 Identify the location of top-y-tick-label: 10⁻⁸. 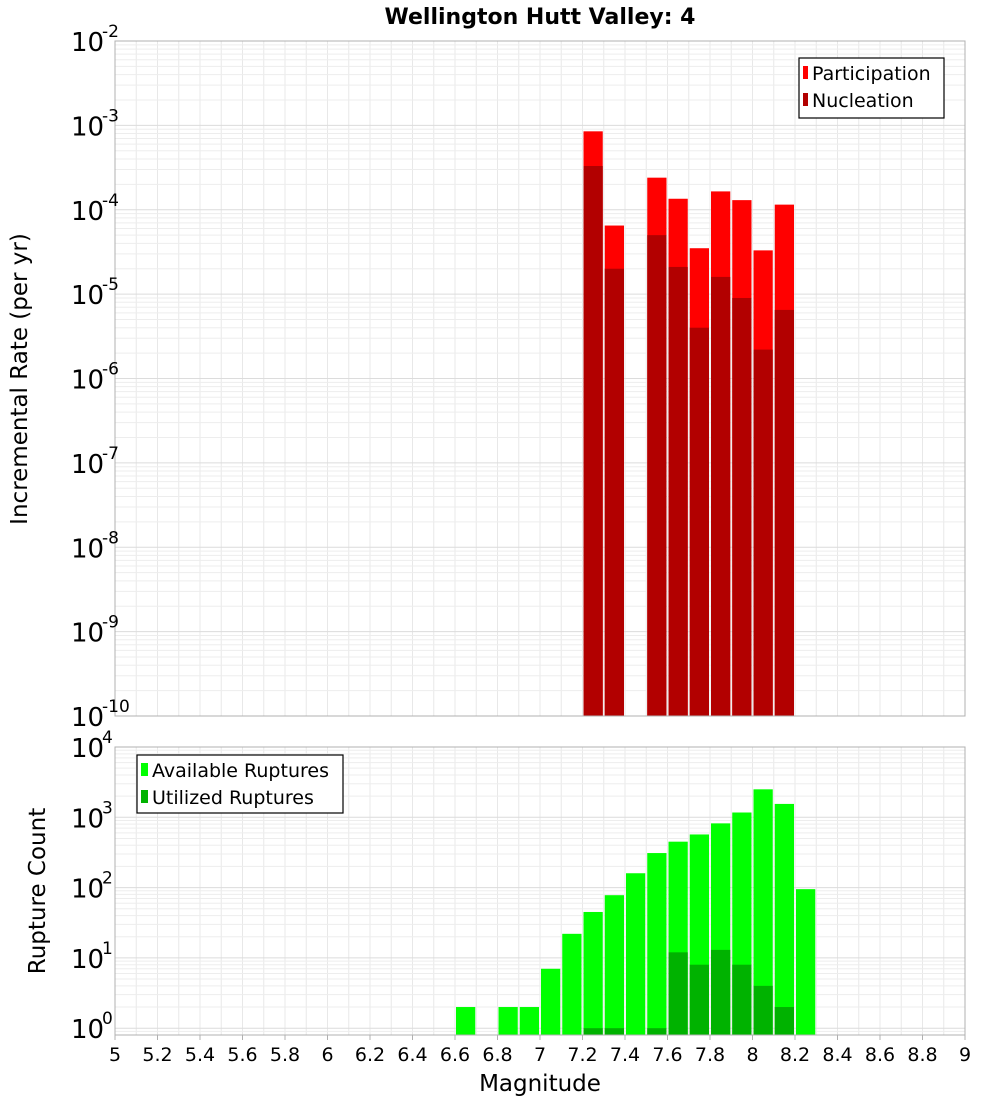
(95, 546).